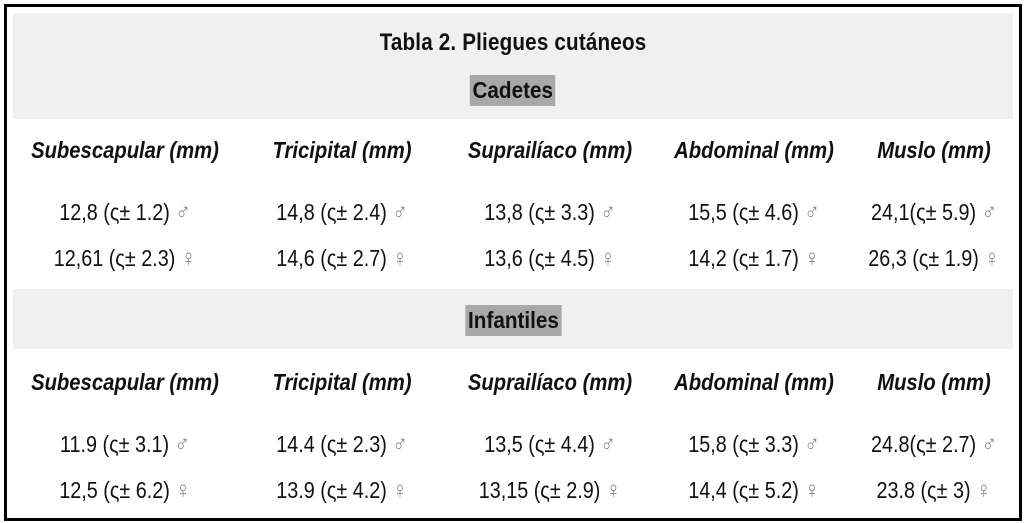  I want to click on section-label: Infantiles, so click(513, 320).